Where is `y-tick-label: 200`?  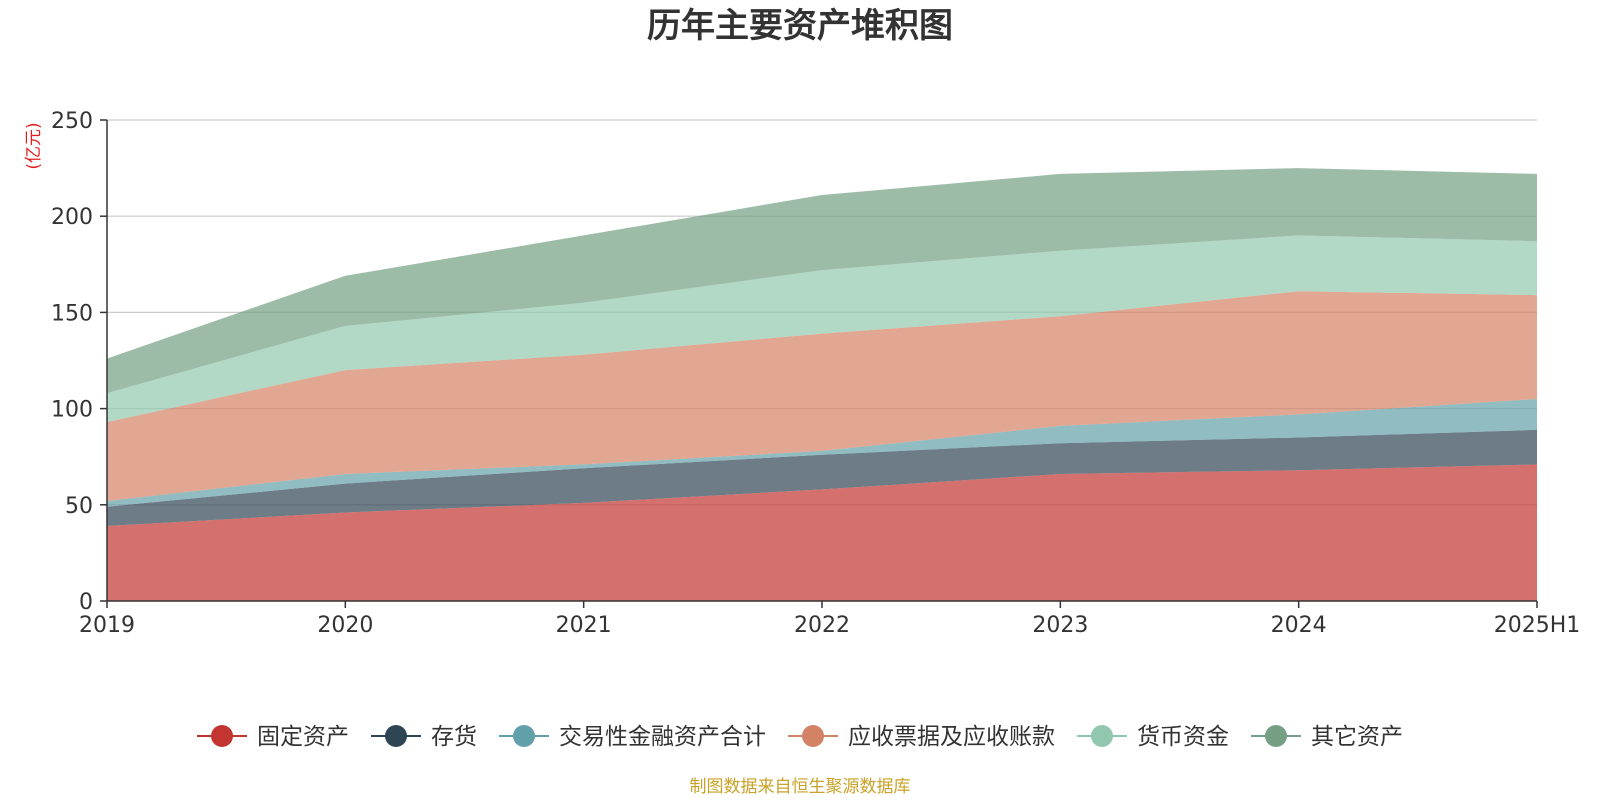 y-tick-label: 200 is located at coordinates (72, 217).